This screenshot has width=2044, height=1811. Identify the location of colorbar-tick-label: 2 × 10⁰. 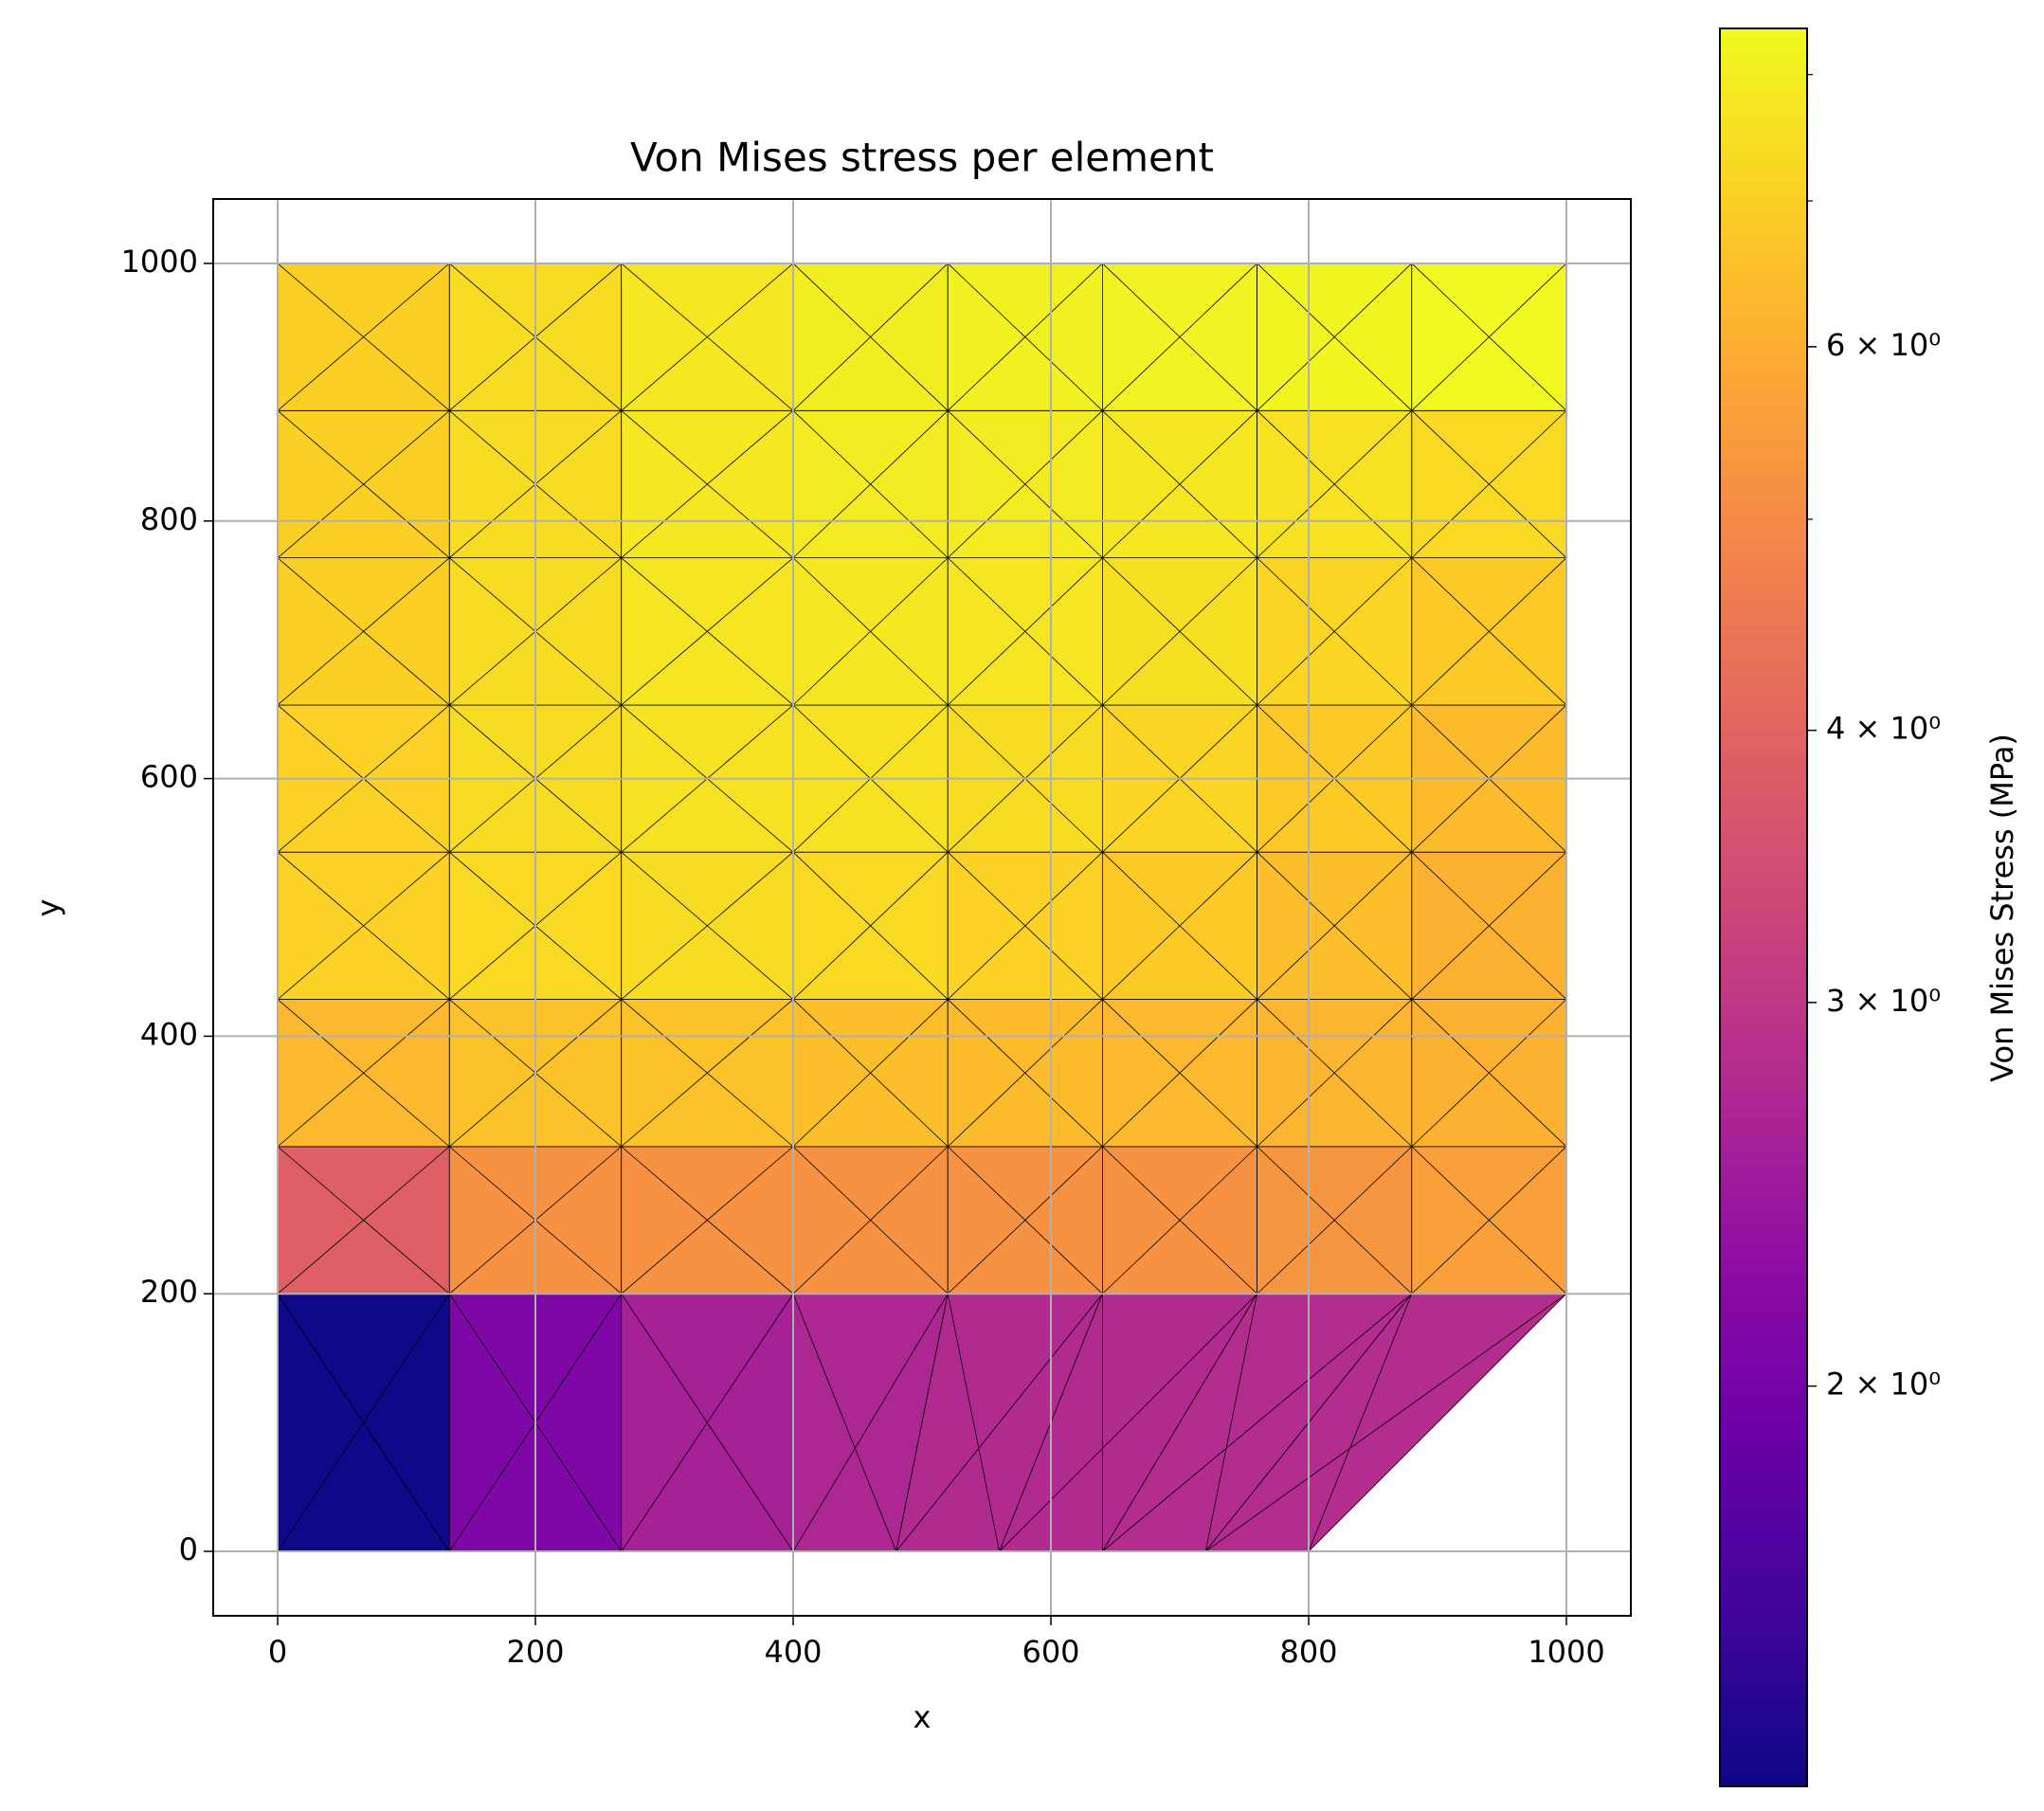
(1883, 1385).